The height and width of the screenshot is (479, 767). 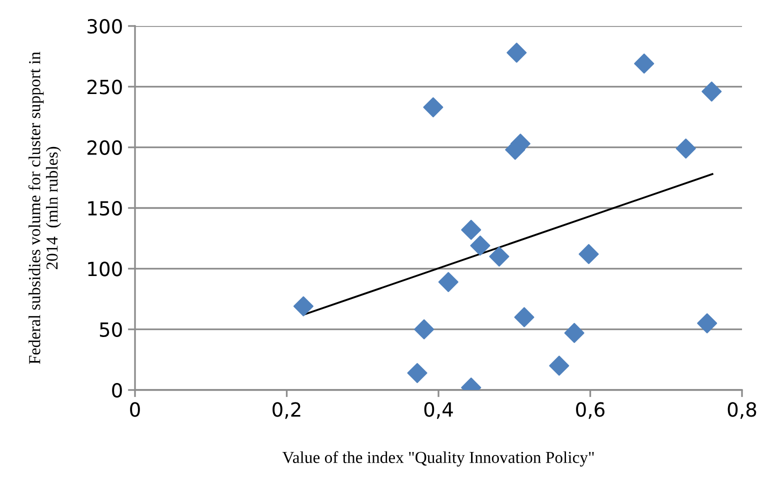 I want to click on x-tick-label: 0,6, so click(x=590, y=410).